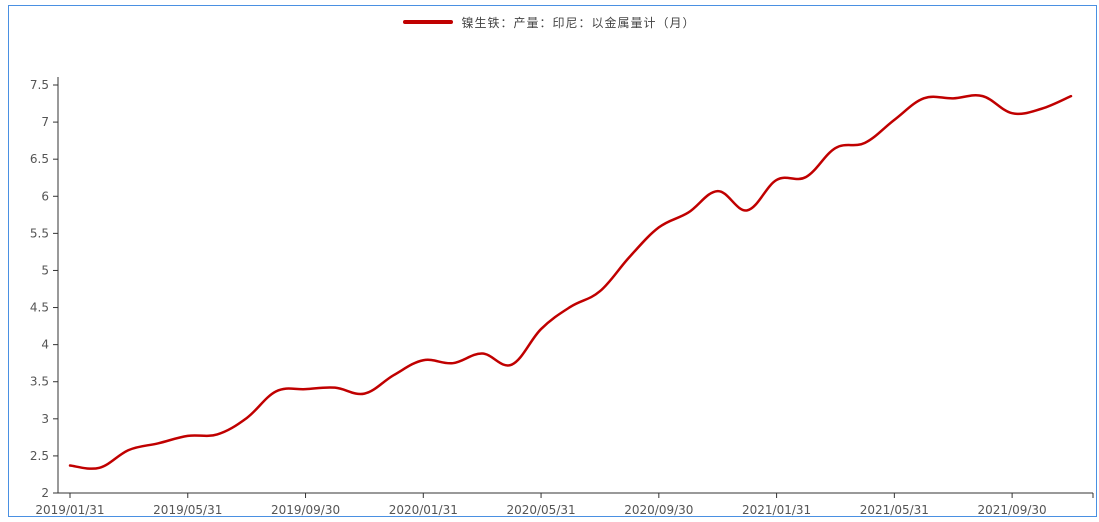 The image size is (1099, 522). What do you see at coordinates (776, 510) in the screenshot?
I see `x-tick-label: 2021/01/31` at bounding box center [776, 510].